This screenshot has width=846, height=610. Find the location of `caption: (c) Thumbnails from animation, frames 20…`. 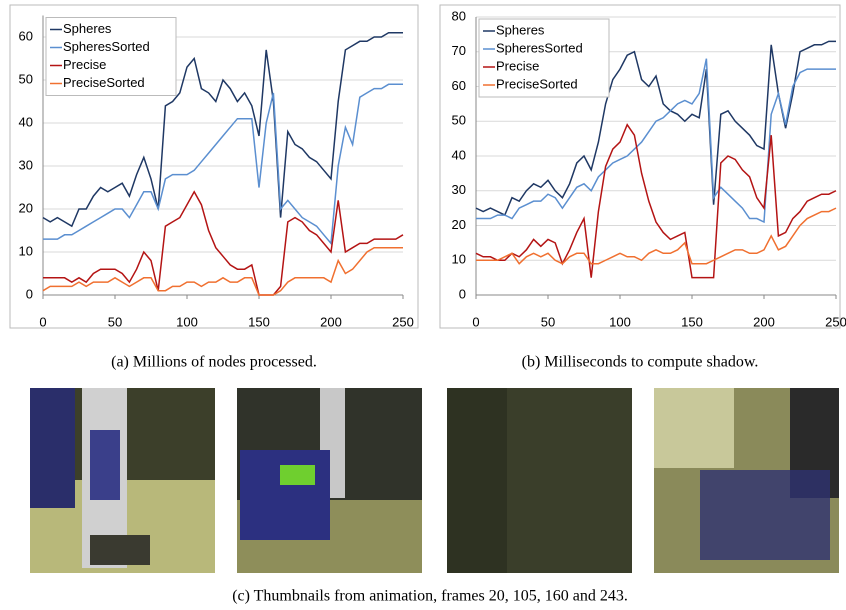

caption: (c) Thumbnails from animation, frames 20… is located at coordinates (430, 596).